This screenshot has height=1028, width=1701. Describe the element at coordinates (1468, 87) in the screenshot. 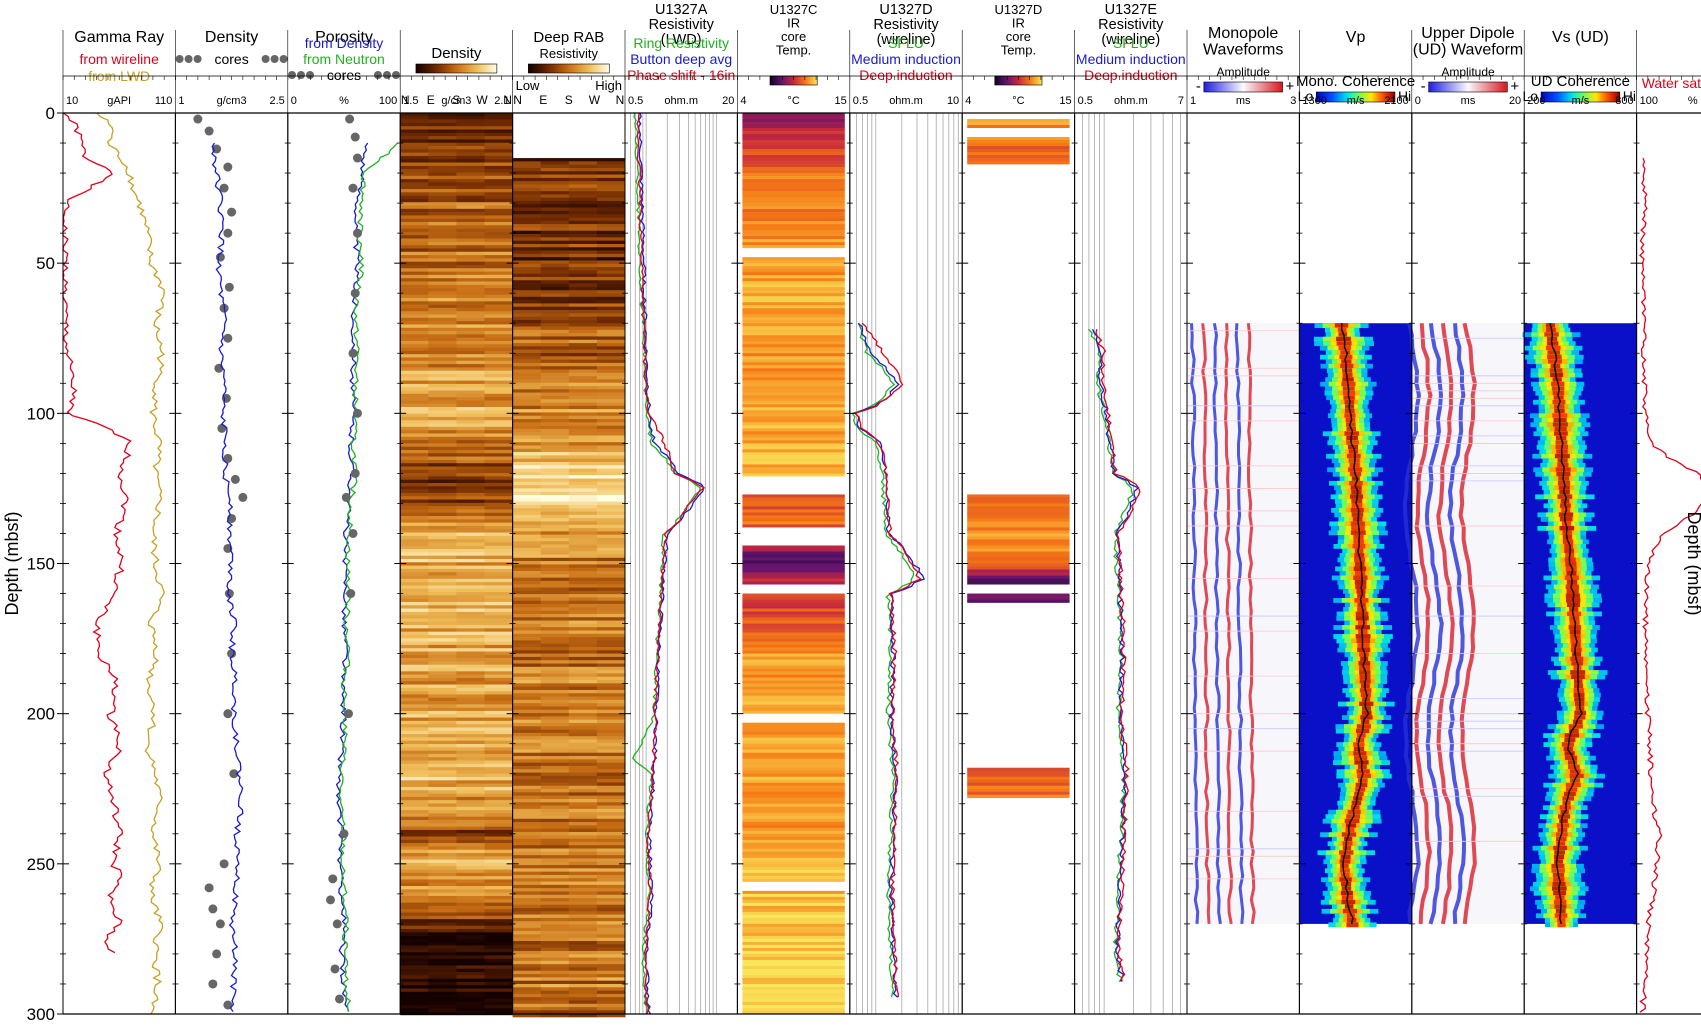

I see `colorbar-dipole` at that location.